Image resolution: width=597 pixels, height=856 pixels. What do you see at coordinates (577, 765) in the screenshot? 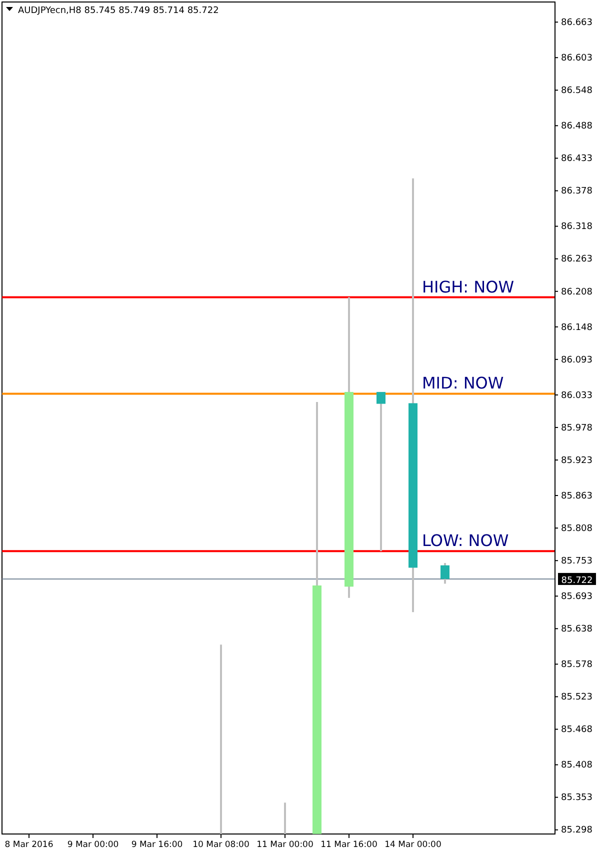
I see `y-tick-label: 85.408` at bounding box center [577, 765].